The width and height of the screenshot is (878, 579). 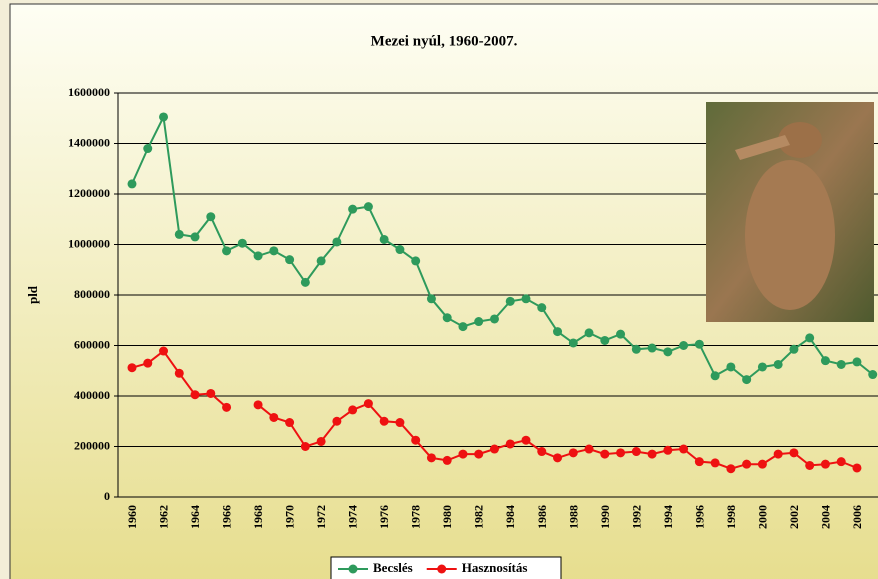 What do you see at coordinates (92, 445) in the screenshot?
I see `y-tick-label: 200000` at bounding box center [92, 445].